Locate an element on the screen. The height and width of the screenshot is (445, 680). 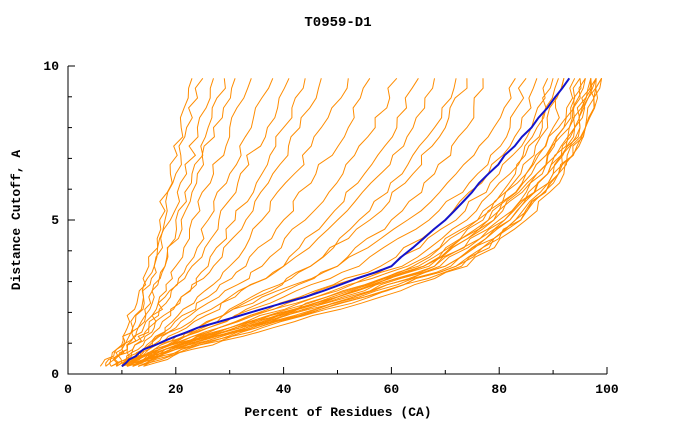
svg-text: 80 is located at coordinates (499, 389).